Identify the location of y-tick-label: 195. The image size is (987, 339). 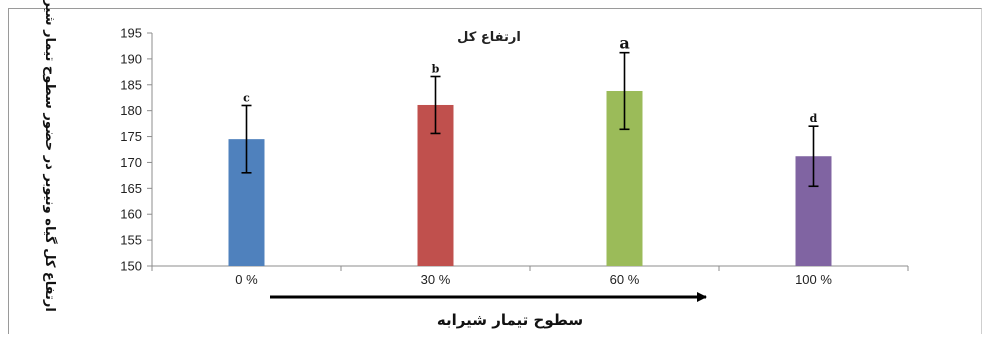
(131, 33).